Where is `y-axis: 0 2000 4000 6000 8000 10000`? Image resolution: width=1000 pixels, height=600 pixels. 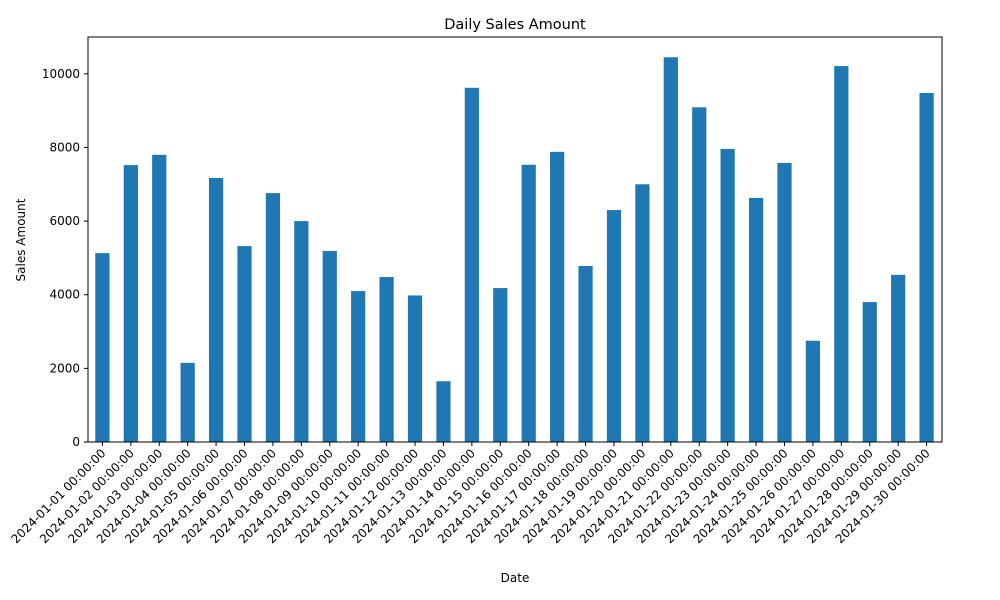 y-axis: 0 2000 4000 6000 8000 10000 is located at coordinates (65, 258).